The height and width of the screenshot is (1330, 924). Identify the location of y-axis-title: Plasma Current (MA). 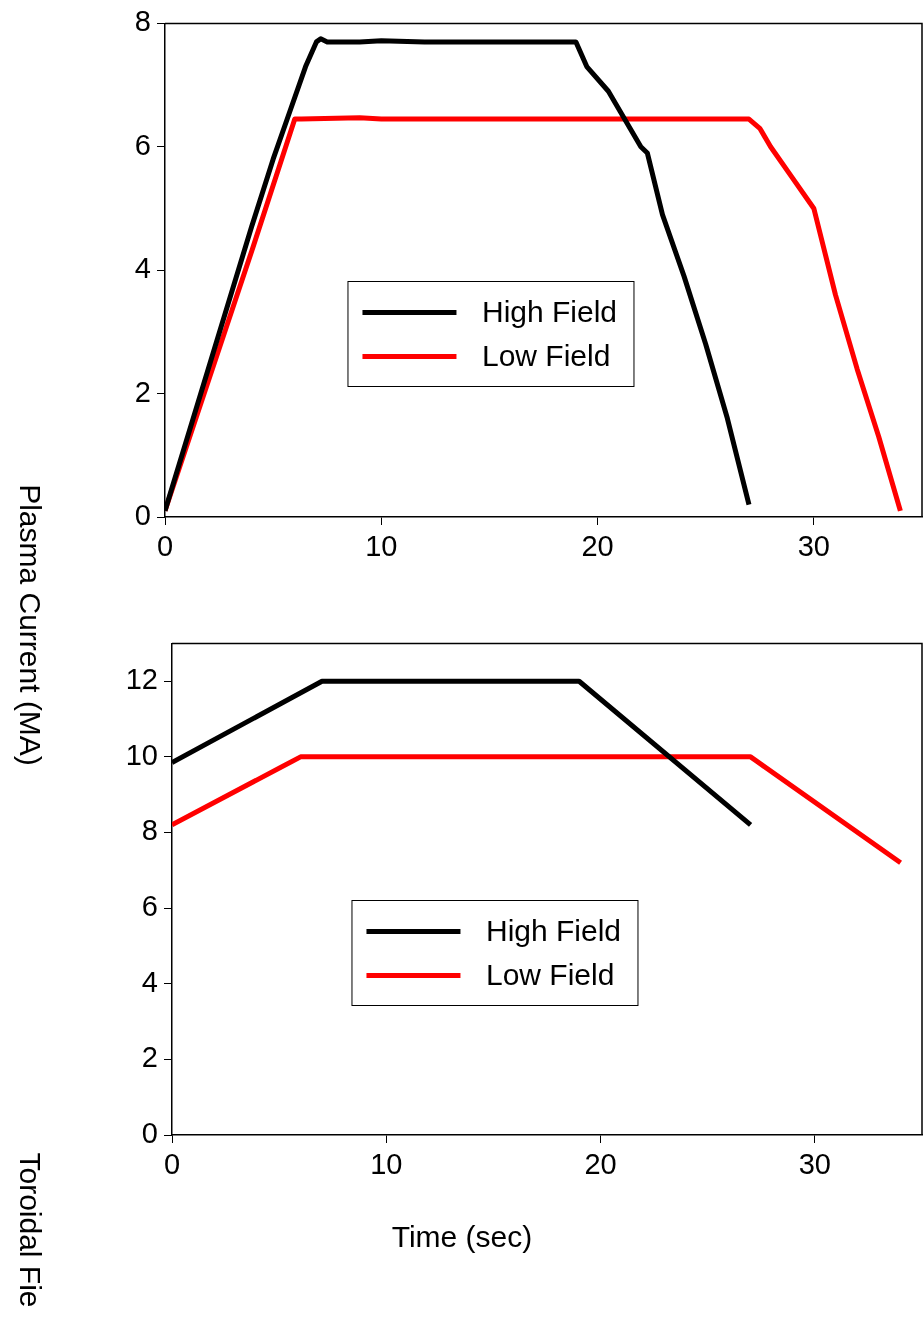
(30, 625).